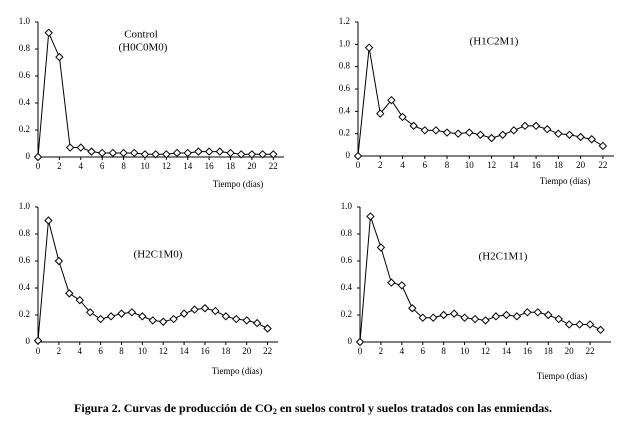 The height and width of the screenshot is (431, 627). I want to click on chart-subtitle: (H0C0M0), so click(143, 48).